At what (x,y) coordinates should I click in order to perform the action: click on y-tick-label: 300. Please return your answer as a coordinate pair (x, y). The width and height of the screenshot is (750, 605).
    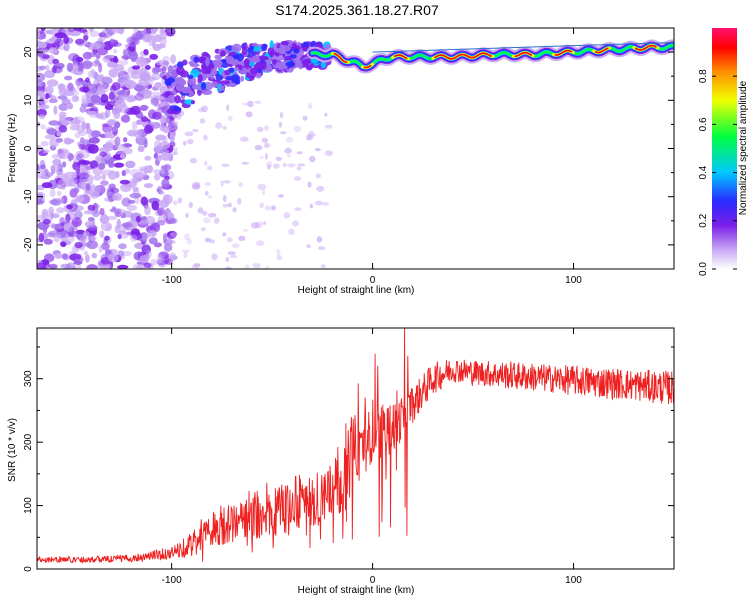
    Looking at the image, I should click on (28, 378).